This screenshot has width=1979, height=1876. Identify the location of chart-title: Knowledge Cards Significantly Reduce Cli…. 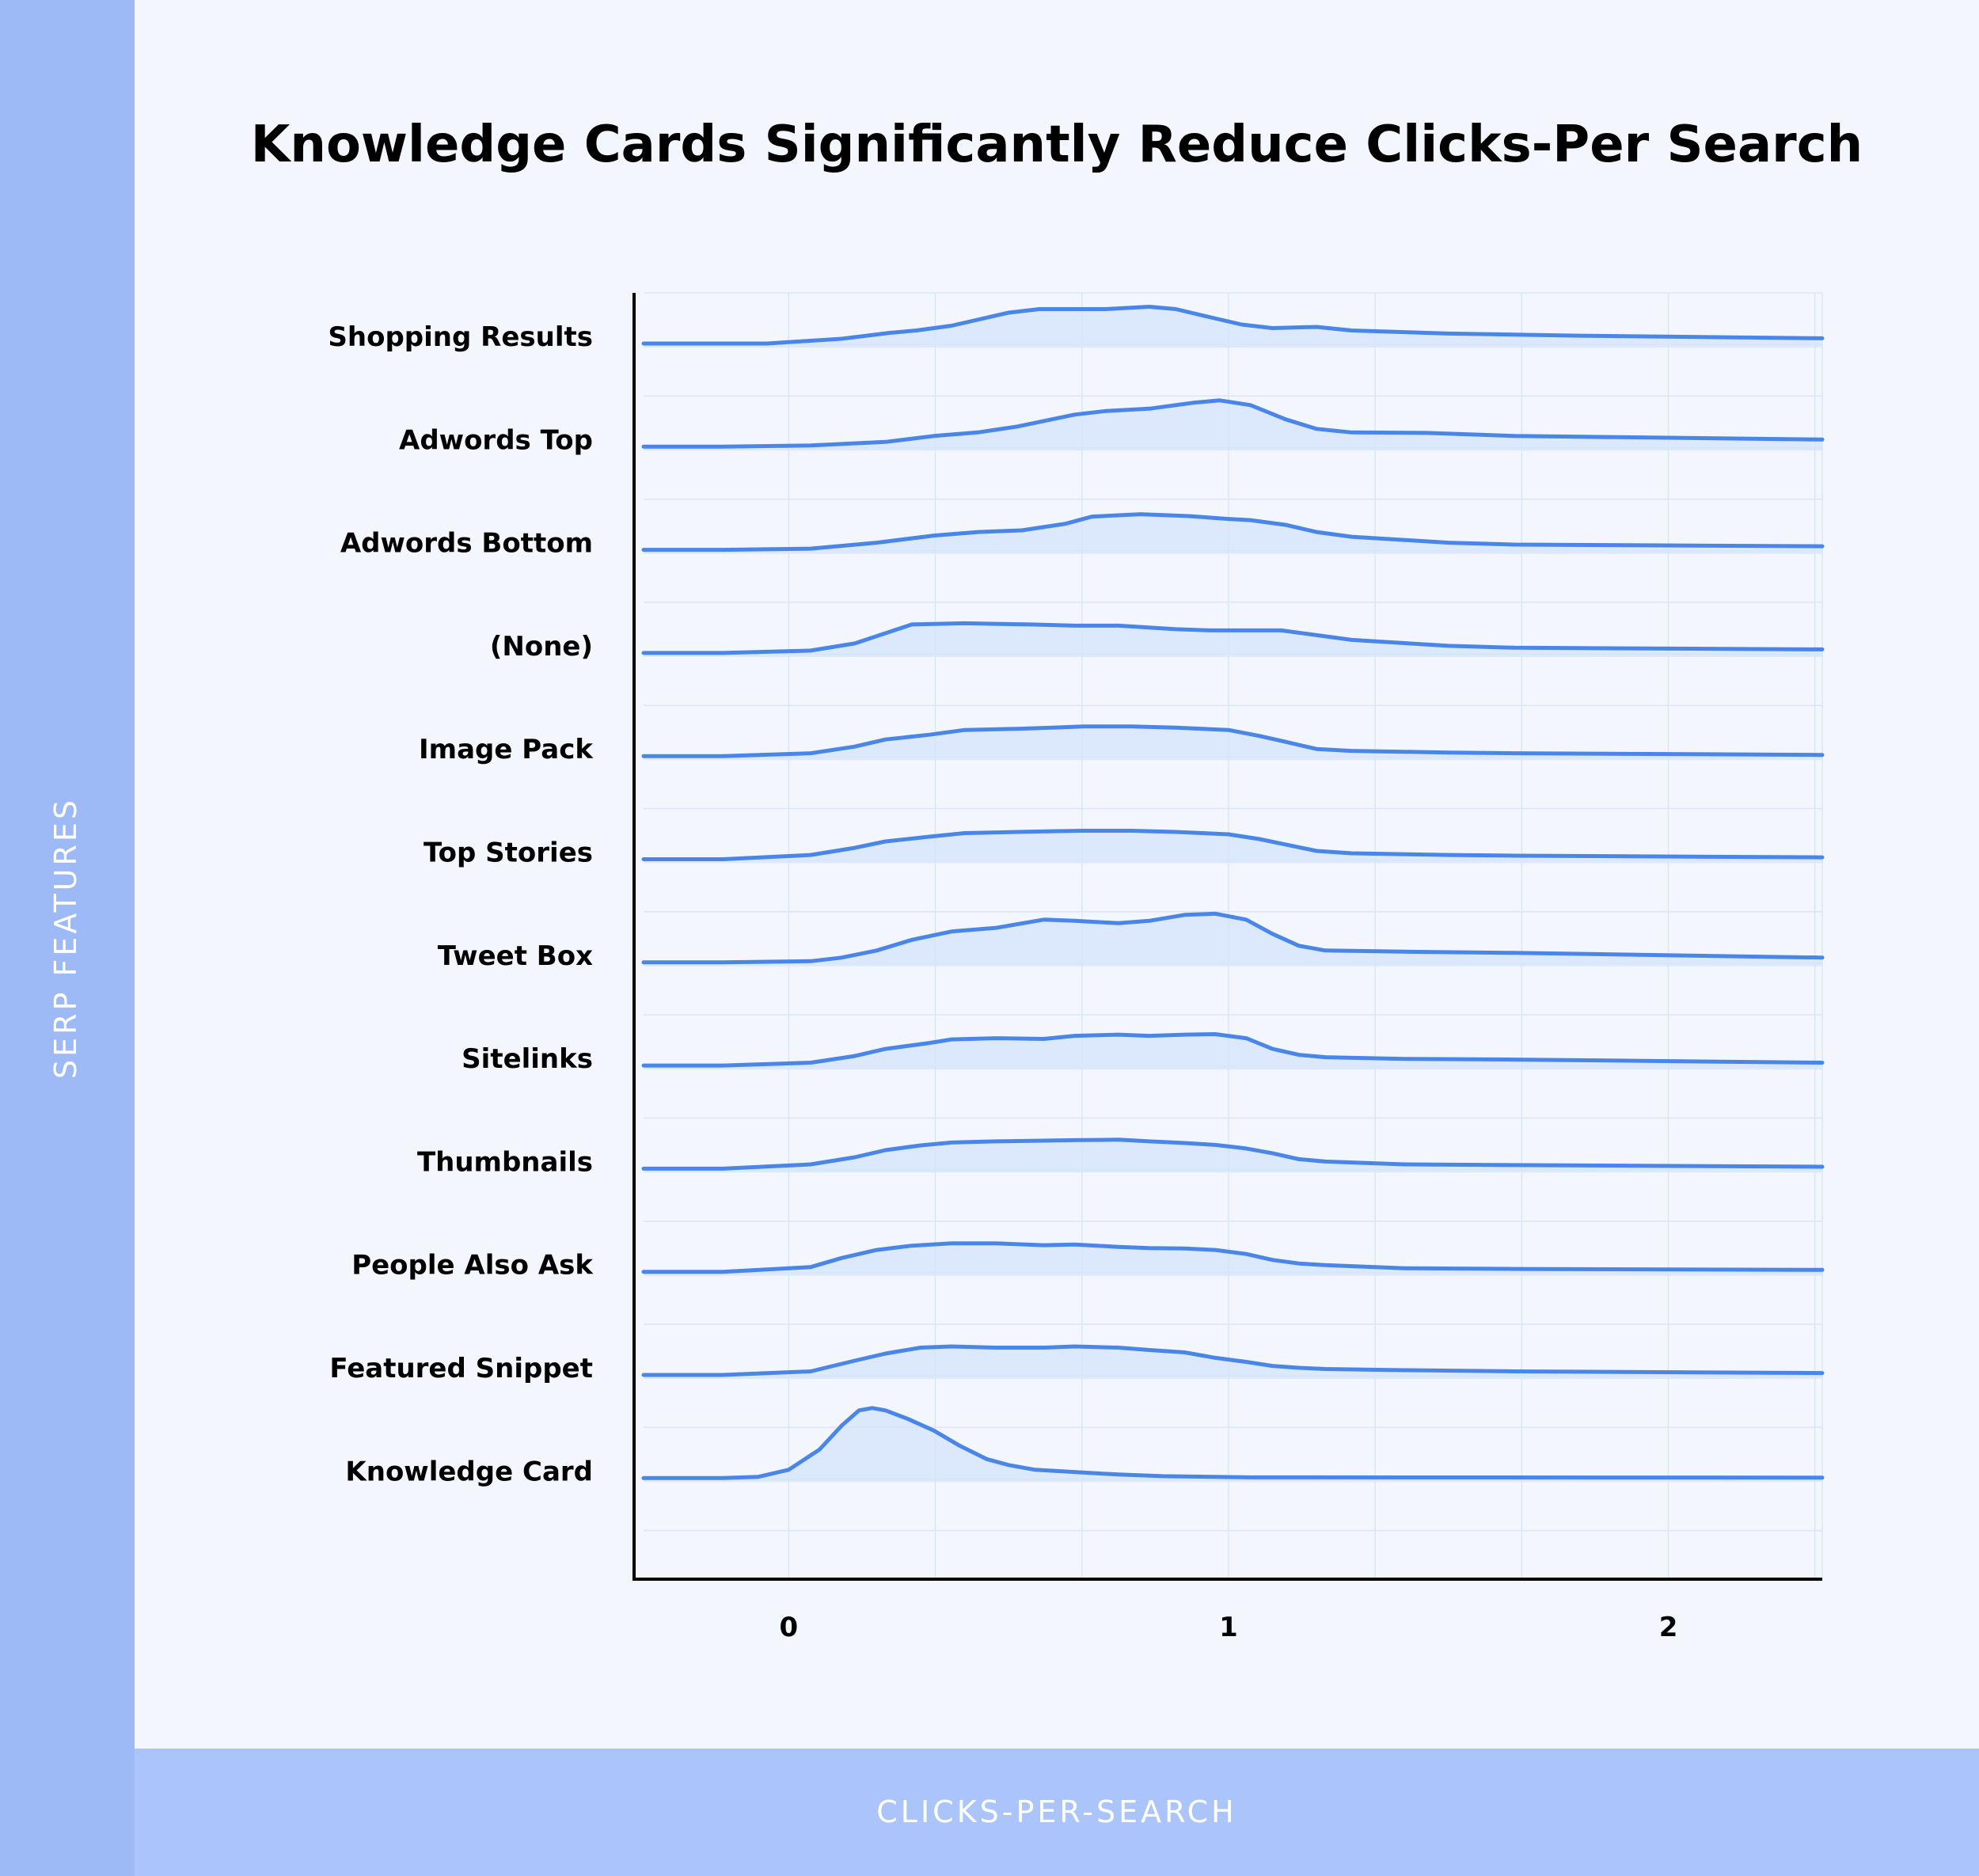
(1057, 145).